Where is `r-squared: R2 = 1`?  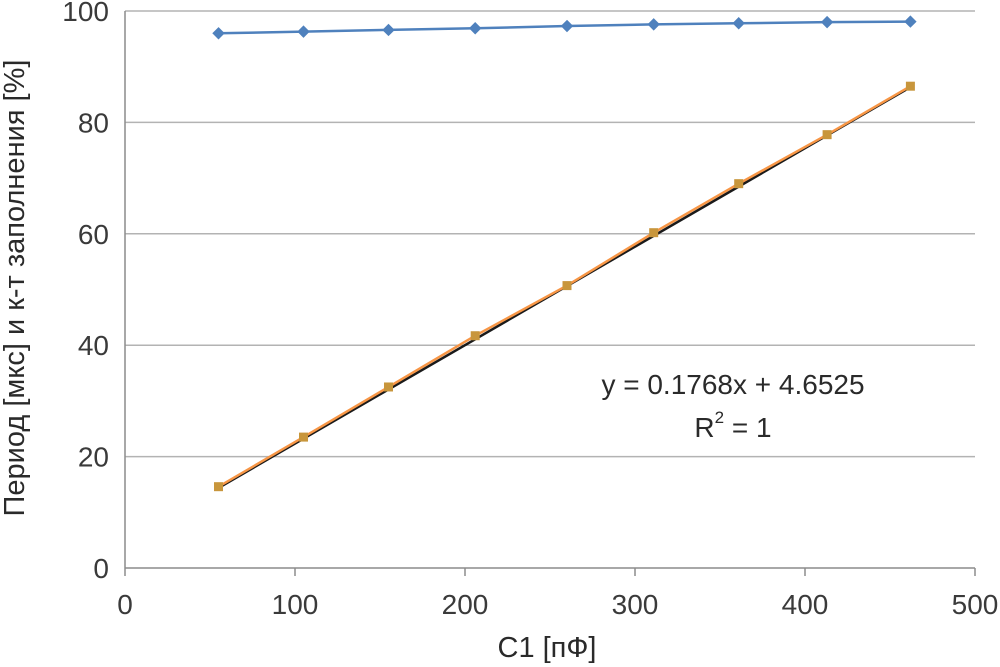
r-squared: R2 = 1 is located at coordinates (732, 425).